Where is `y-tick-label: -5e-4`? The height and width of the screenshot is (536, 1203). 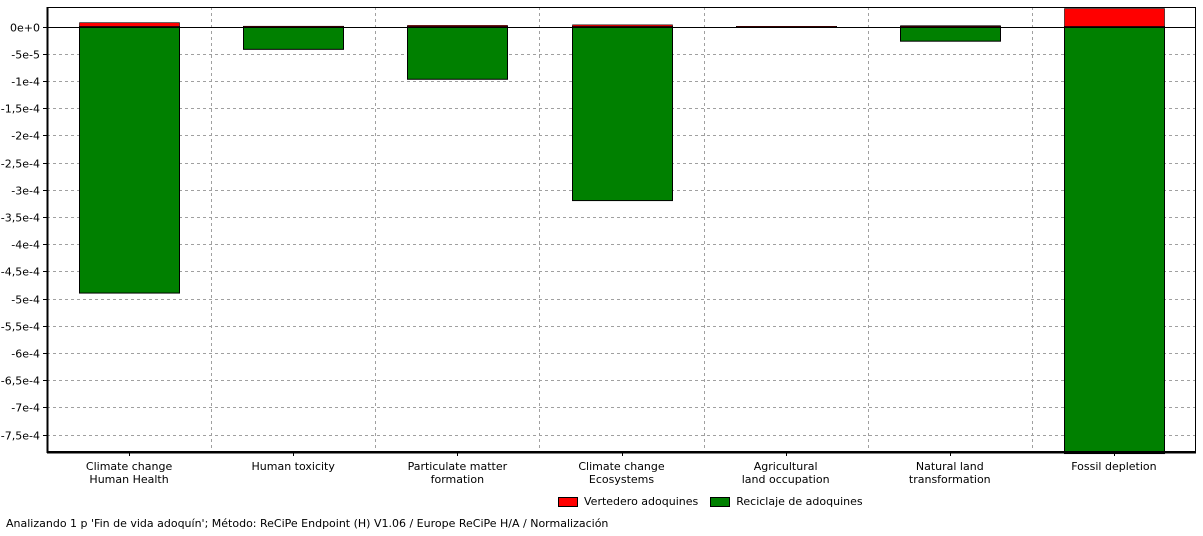
y-tick-label: -5e-4 is located at coordinates (25, 300).